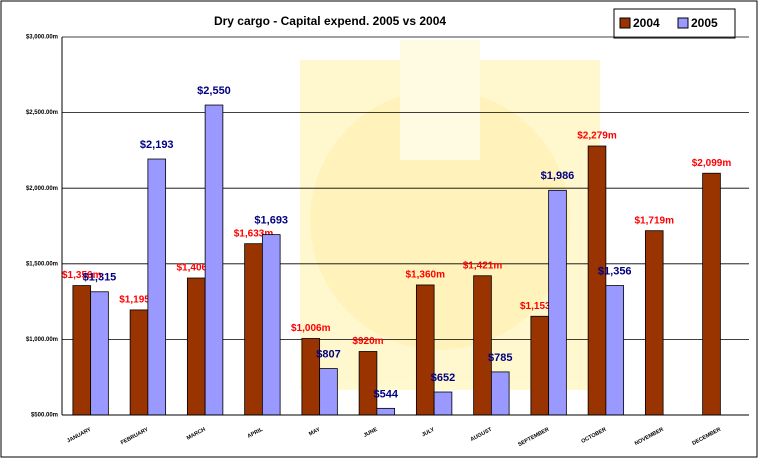 The width and height of the screenshot is (759, 459). Describe the element at coordinates (214, 91) in the screenshot. I see `data-label: $2,550` at that location.